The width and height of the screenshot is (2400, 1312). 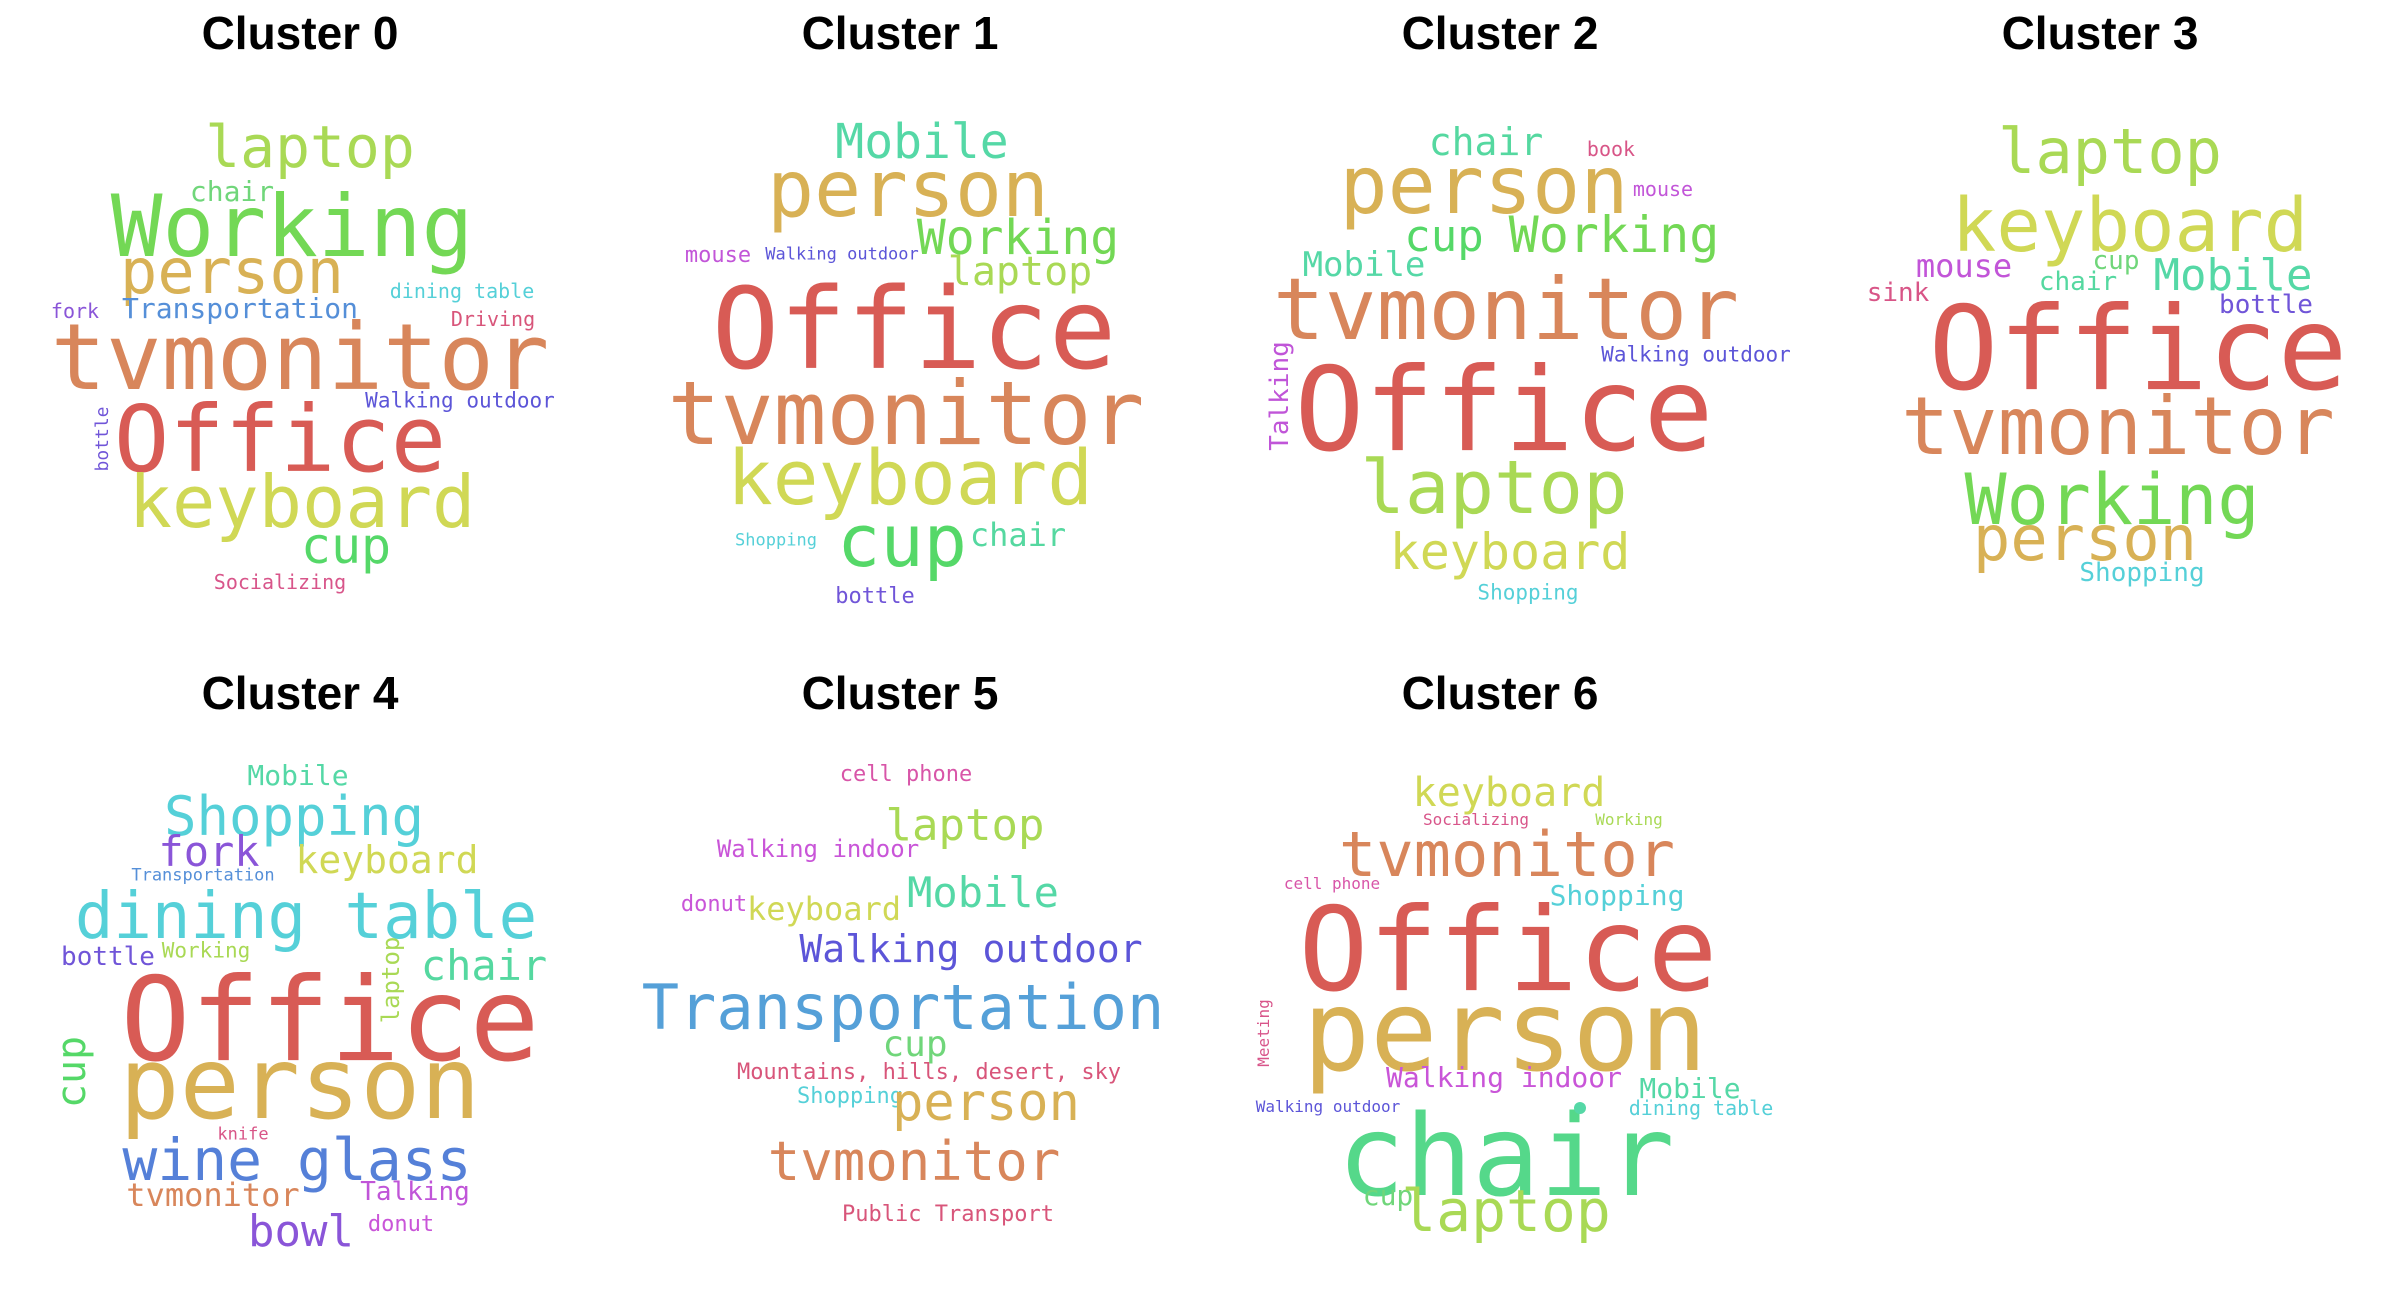 What do you see at coordinates (1500, 33) in the screenshot?
I see `cluster-title: Cluster 2` at bounding box center [1500, 33].